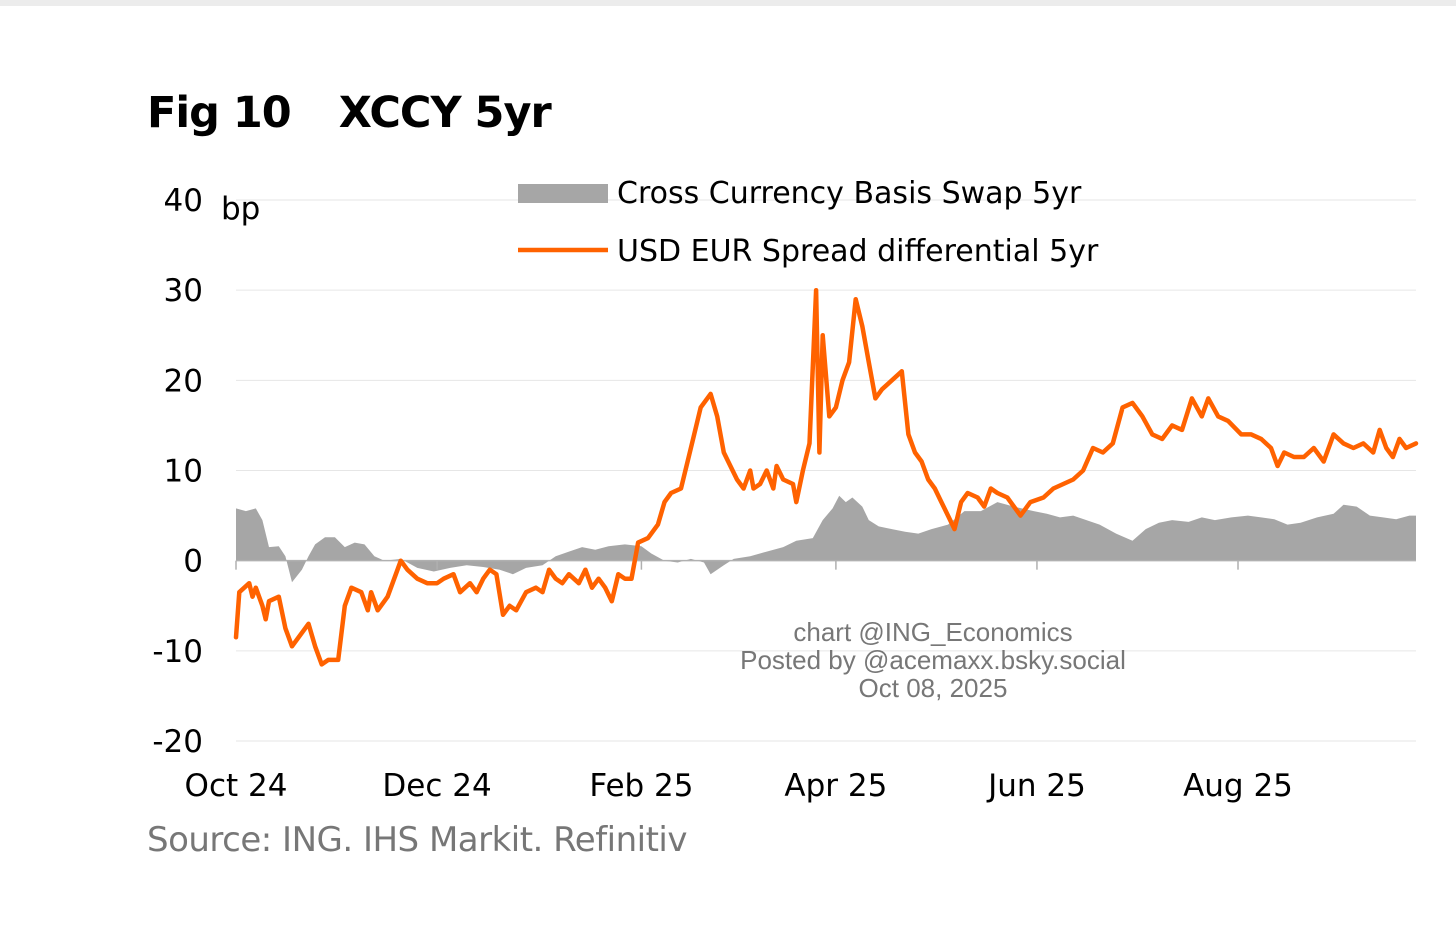 This screenshot has width=1456, height=925. What do you see at coordinates (177, 742) in the screenshot?
I see `y-tick-label: -20` at bounding box center [177, 742].